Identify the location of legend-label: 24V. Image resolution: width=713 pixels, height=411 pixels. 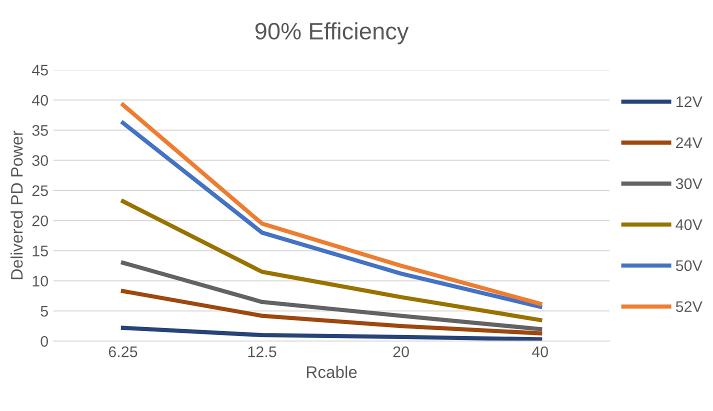
(689, 142).